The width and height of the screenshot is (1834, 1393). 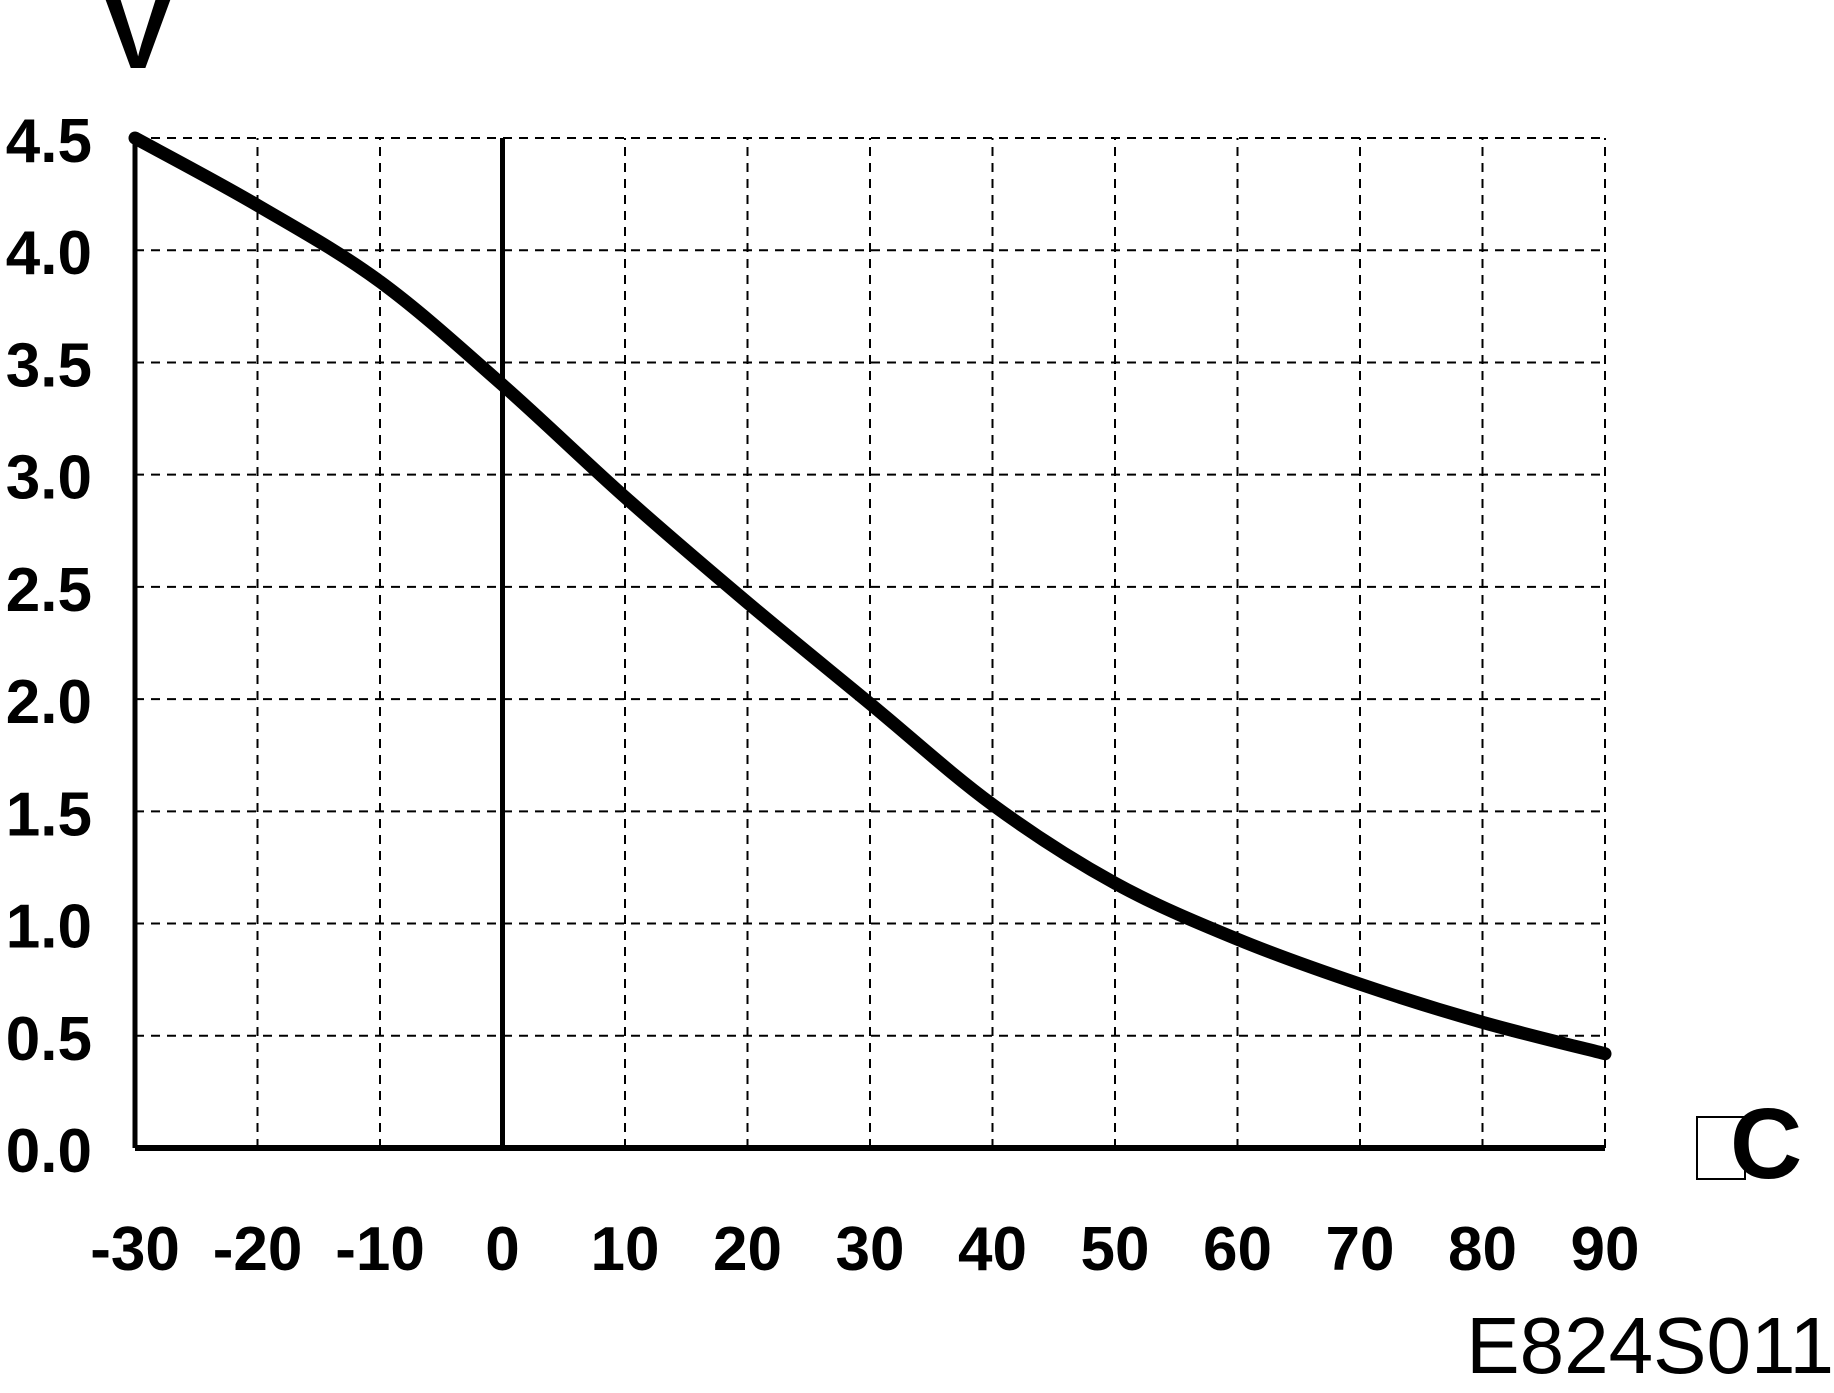 What do you see at coordinates (625, 1249) in the screenshot?
I see `x-tick-label: 10` at bounding box center [625, 1249].